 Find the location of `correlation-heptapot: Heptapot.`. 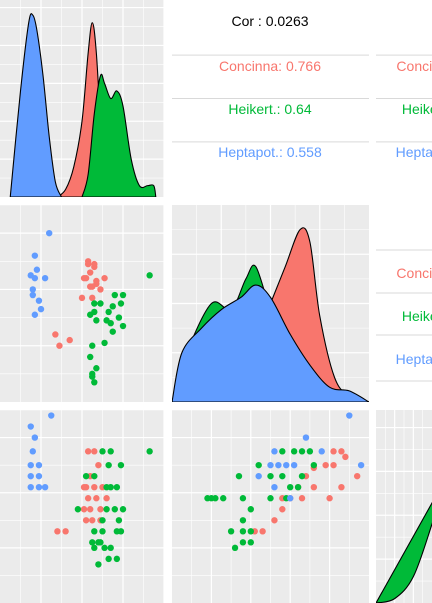

correlation-heptapot: Heptapot. is located at coordinates (414, 359).